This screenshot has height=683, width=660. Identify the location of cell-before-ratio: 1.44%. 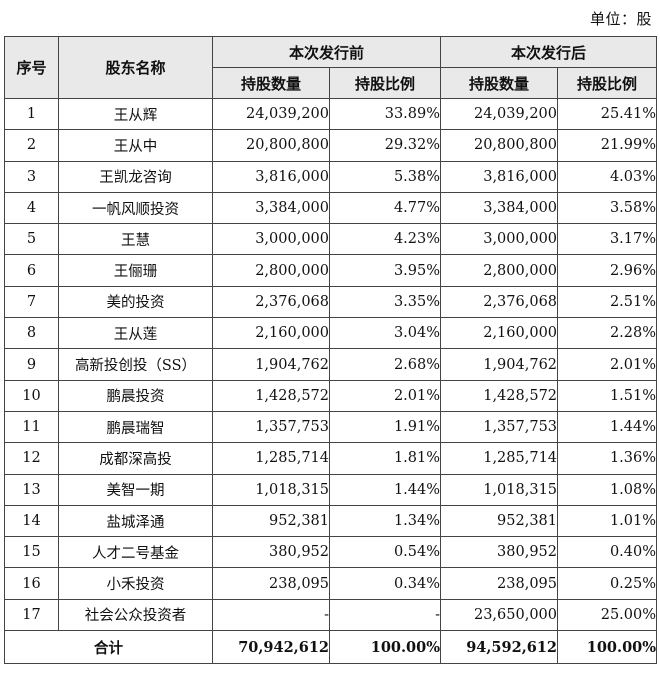
(385, 489).